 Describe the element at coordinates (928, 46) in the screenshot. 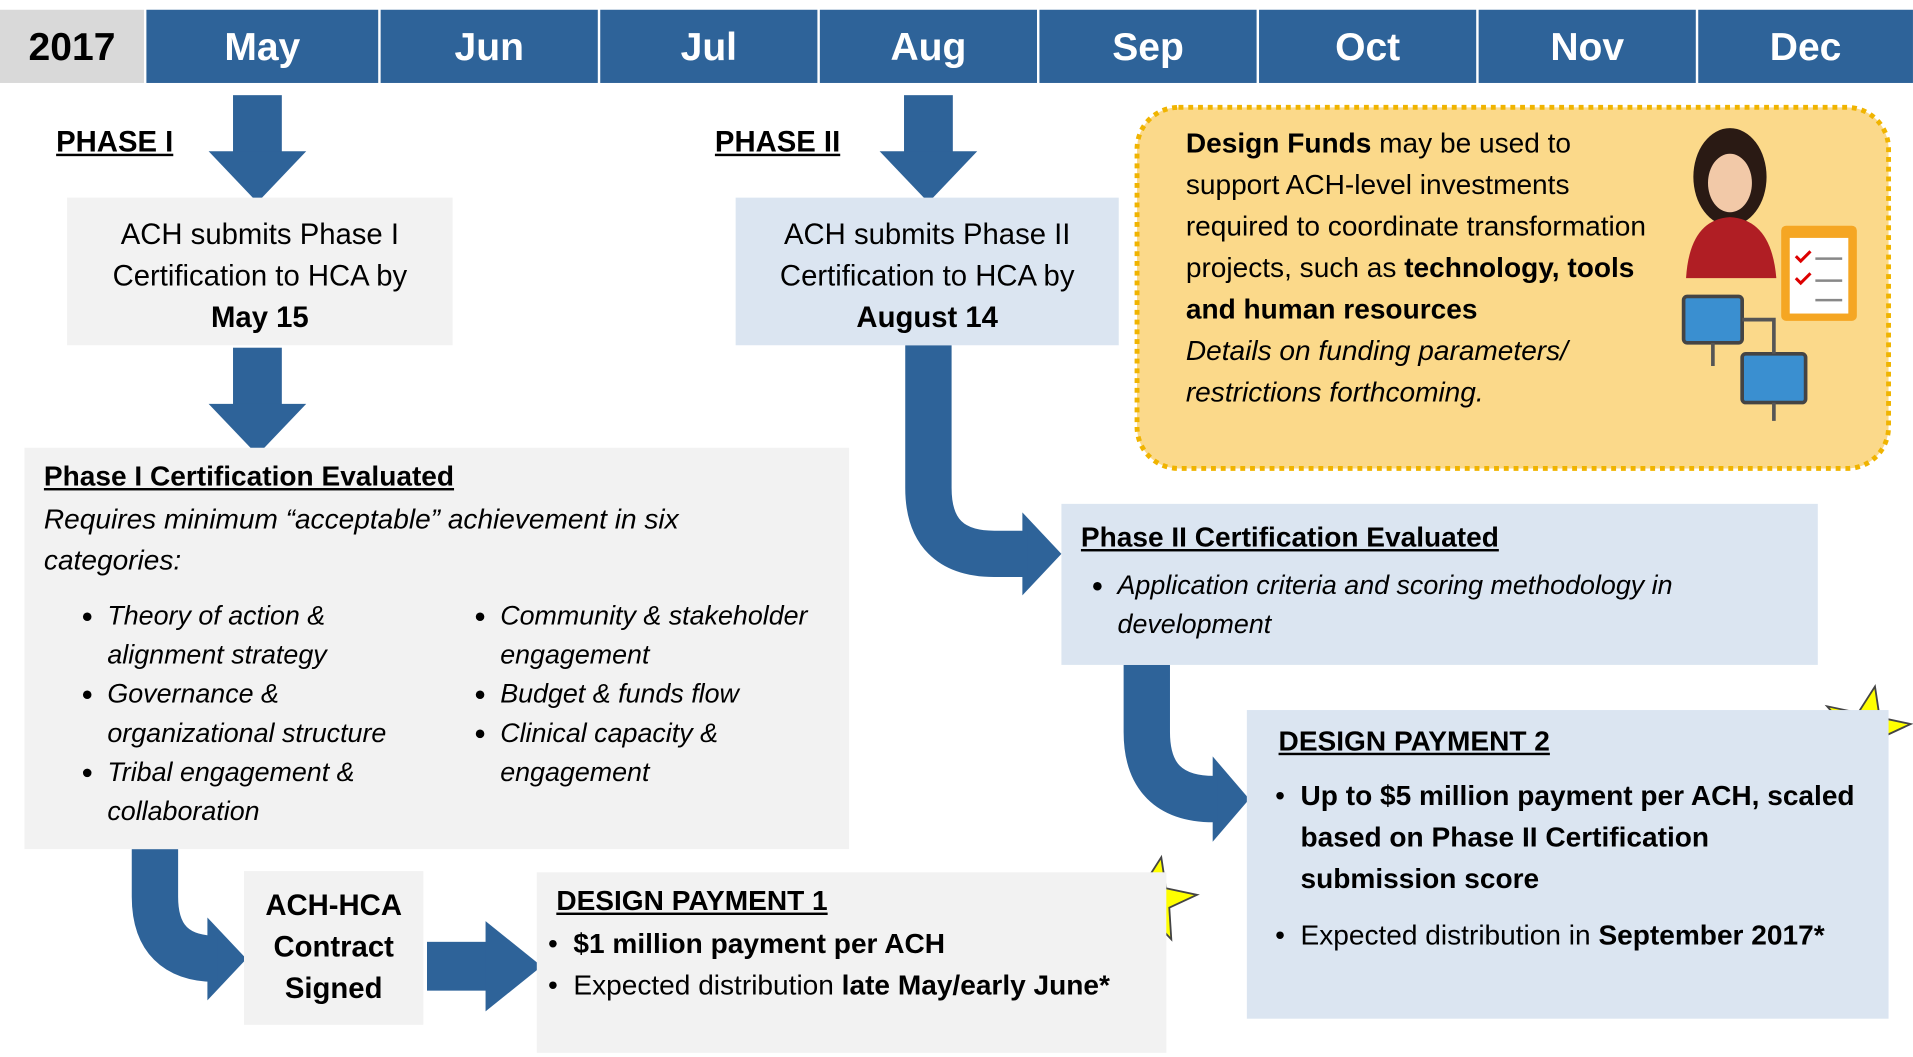

I see `month: Aug` at that location.